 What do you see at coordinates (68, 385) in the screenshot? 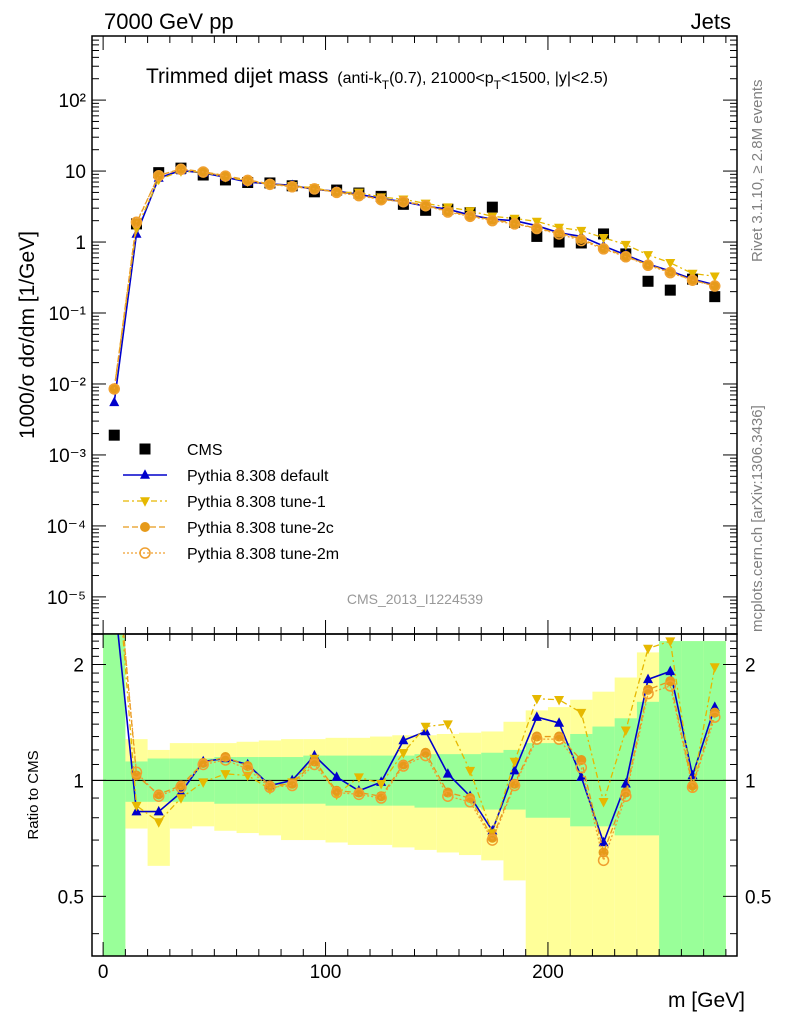
I see `y-tick-label: 10⁻²` at bounding box center [68, 385].